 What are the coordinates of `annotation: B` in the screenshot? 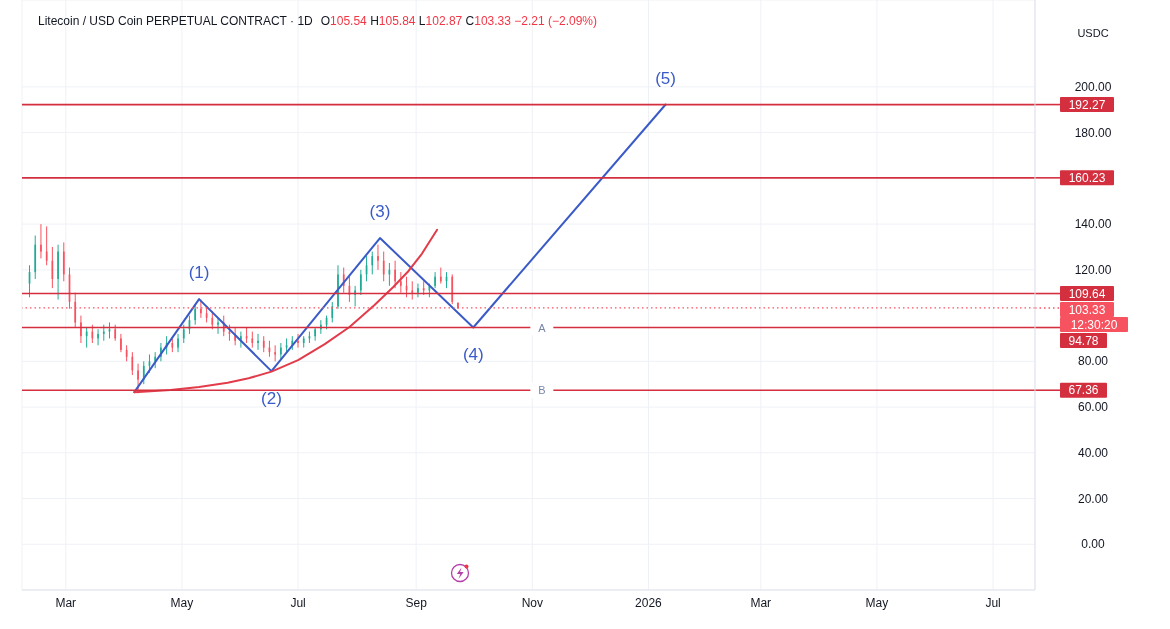 It's located at (542, 390).